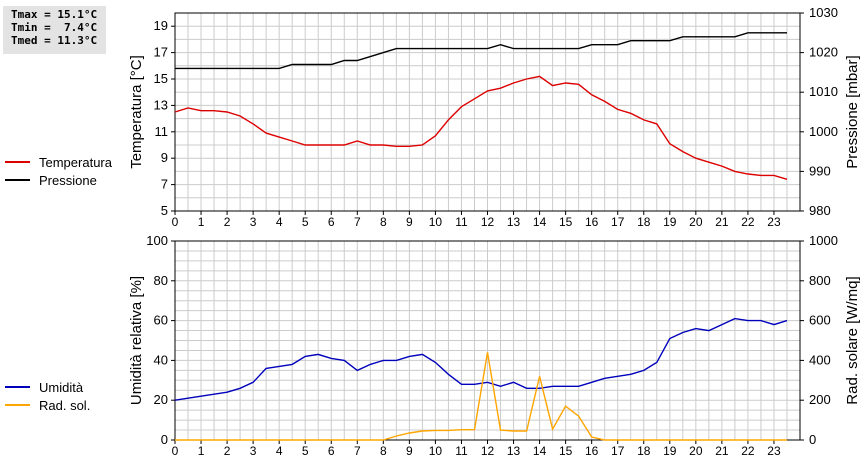 Image resolution: width=860 pixels, height=460 pixels. I want to click on y-tick-label-right: 1010, so click(823, 91).